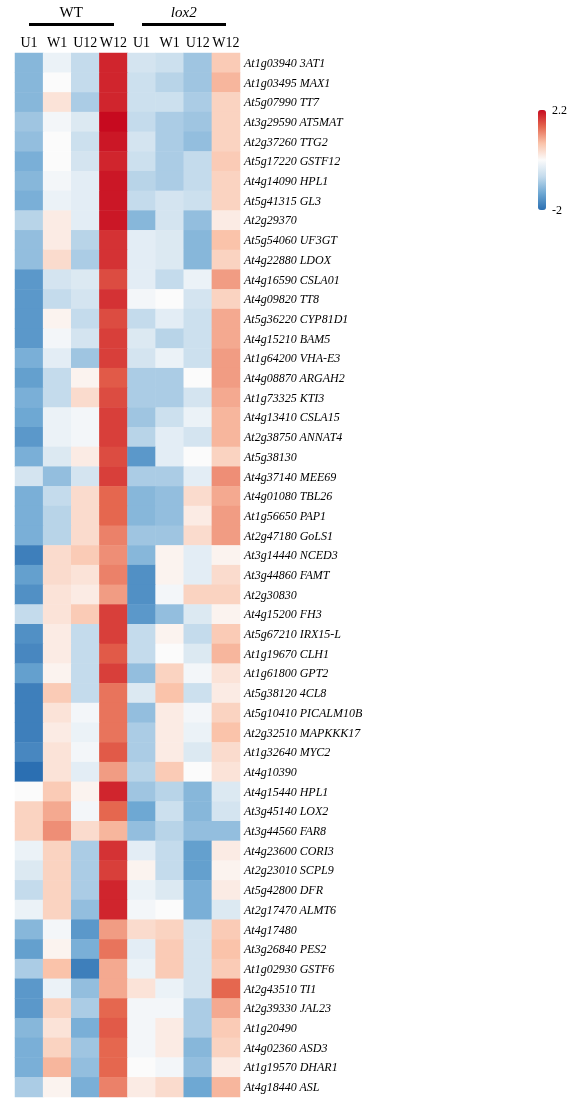  I want to click on y-tick-label: At4g17480, so click(270, 929).